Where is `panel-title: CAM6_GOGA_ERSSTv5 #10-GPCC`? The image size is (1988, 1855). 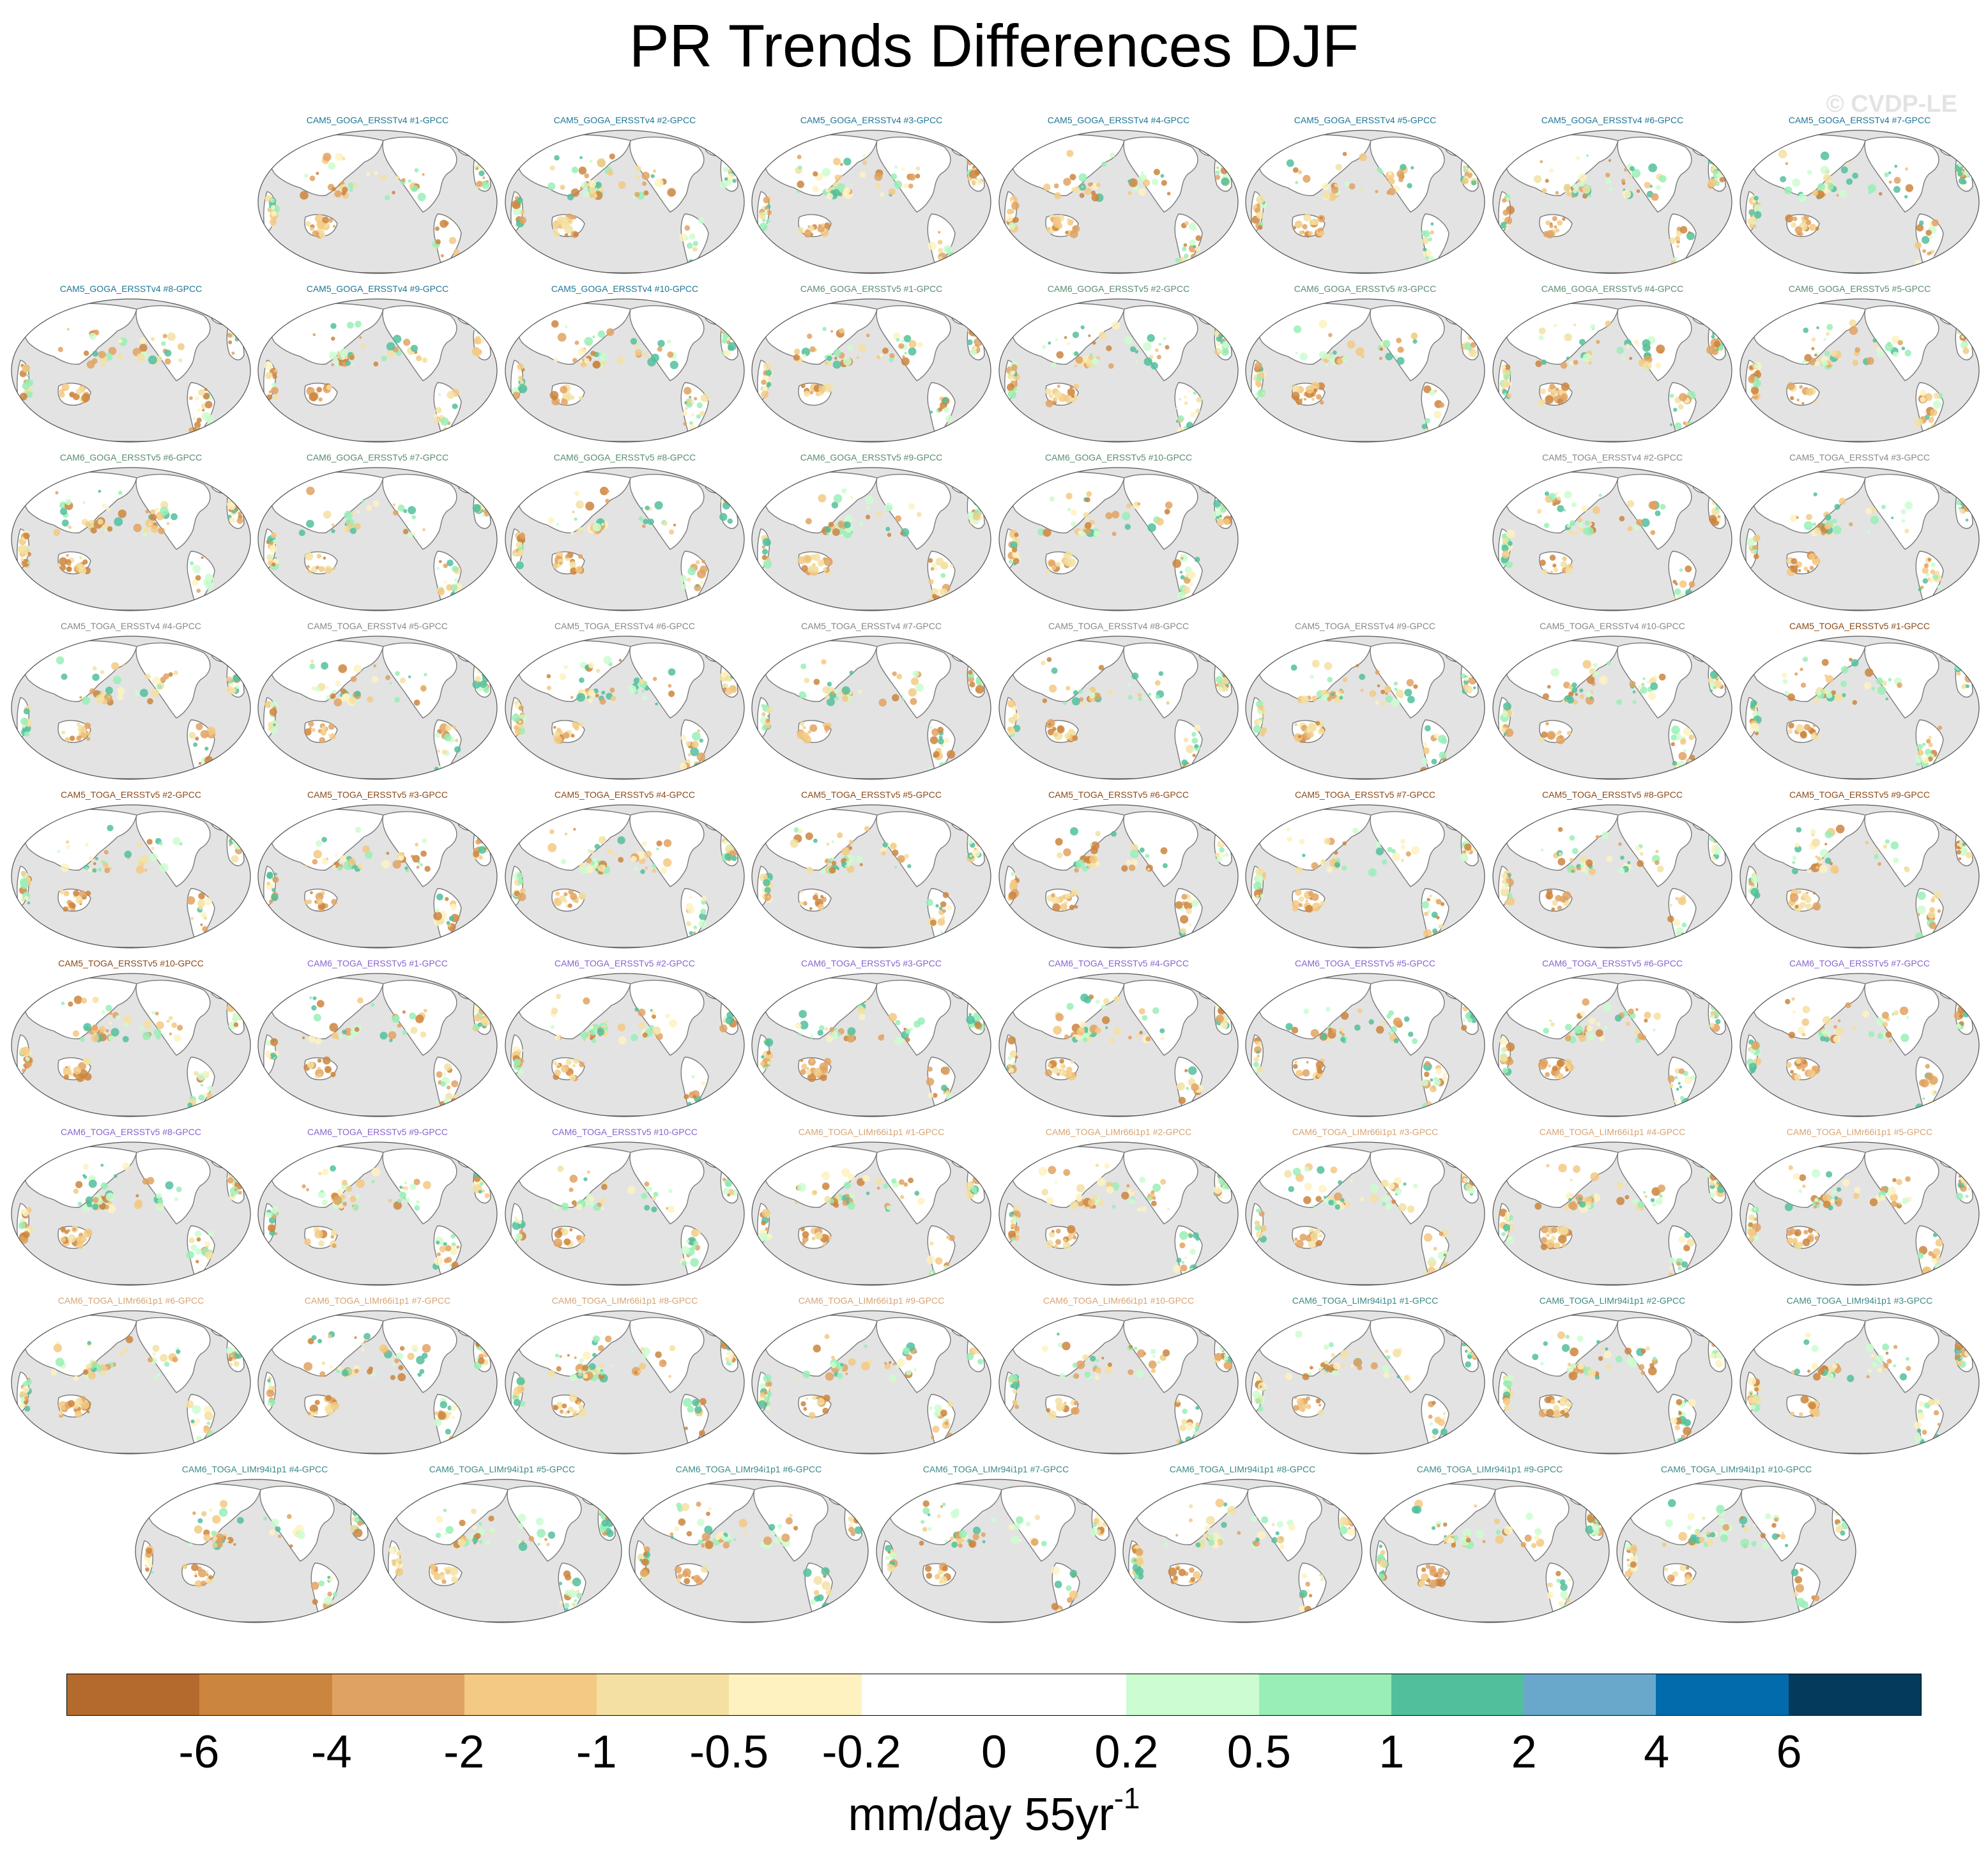 panel-title: CAM6_GOGA_ERSSTv5 #10-GPCC is located at coordinates (1118, 457).